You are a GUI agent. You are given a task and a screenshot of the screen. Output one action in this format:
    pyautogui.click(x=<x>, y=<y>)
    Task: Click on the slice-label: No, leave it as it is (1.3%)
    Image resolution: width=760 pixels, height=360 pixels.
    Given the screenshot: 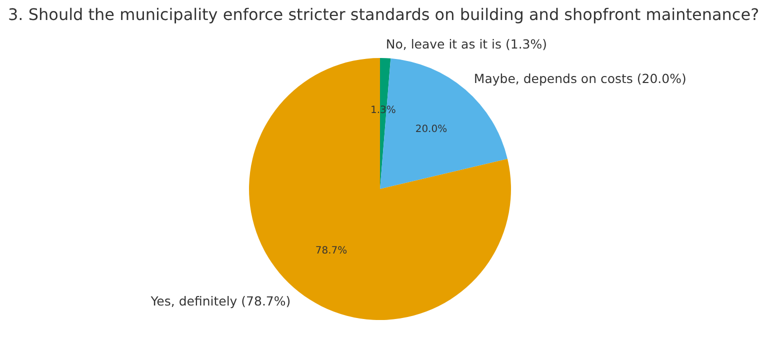 What is the action you would take?
    pyautogui.click(x=467, y=44)
    